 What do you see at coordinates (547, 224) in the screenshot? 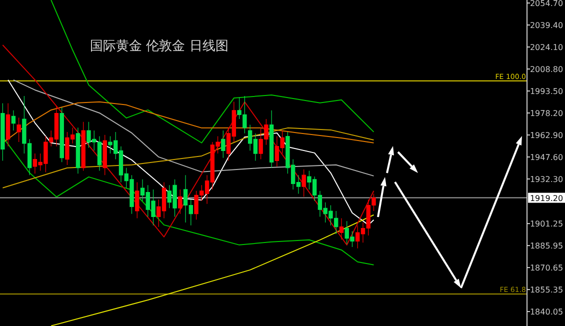
I see `y-tick-label: 1901.25` at bounding box center [547, 224].